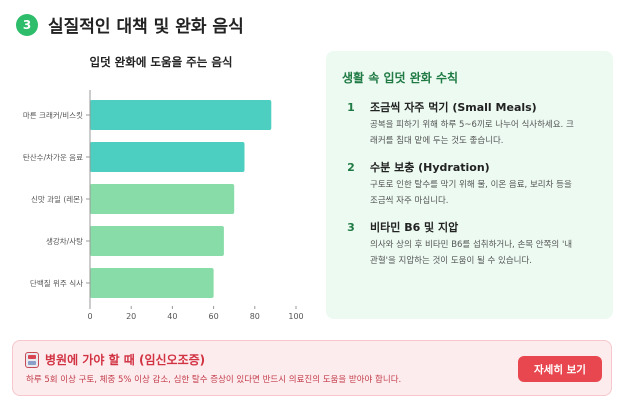  Describe the element at coordinates (414, 227) in the screenshot. I see `tip-heading: 비타민 B6 및 지압` at that location.